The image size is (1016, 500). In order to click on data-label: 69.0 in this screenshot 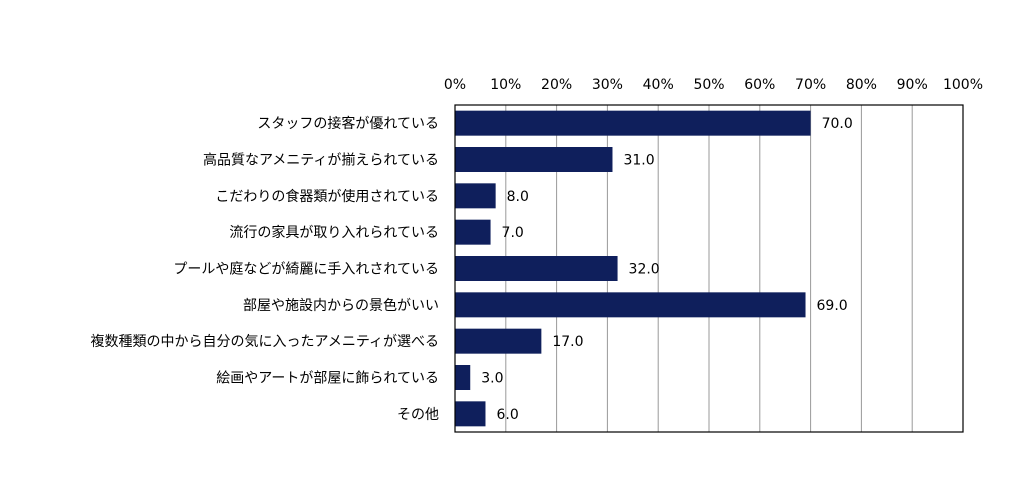, I will do `click(832, 306)`.